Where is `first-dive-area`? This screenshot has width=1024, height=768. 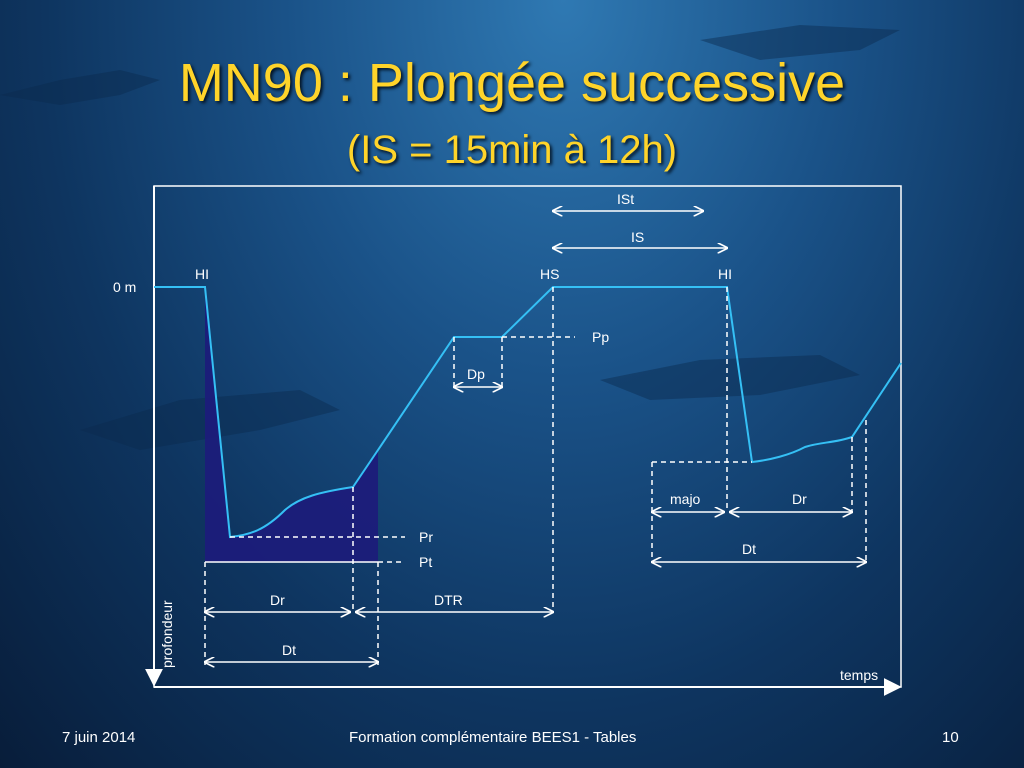 first-dive-area is located at coordinates (291, 424).